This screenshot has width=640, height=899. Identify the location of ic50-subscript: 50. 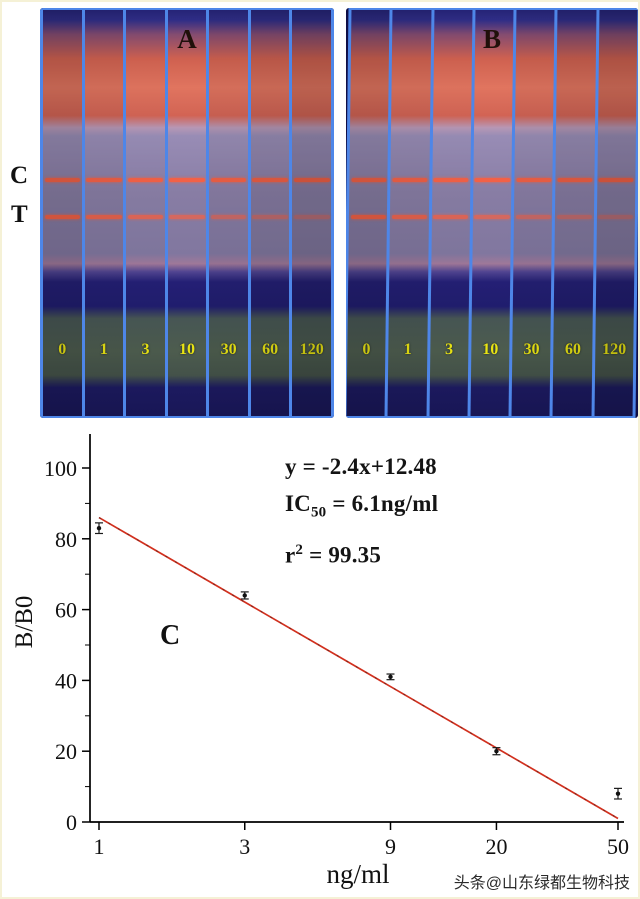
(318, 512).